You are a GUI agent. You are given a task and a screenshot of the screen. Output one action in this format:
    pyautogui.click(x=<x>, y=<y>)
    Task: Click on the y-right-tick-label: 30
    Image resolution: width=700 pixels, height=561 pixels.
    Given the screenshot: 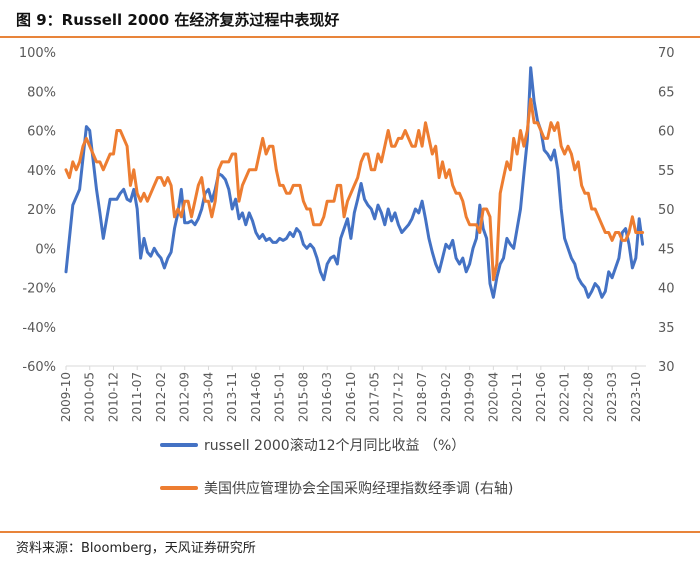 What is the action you would take?
    pyautogui.click(x=666, y=367)
    